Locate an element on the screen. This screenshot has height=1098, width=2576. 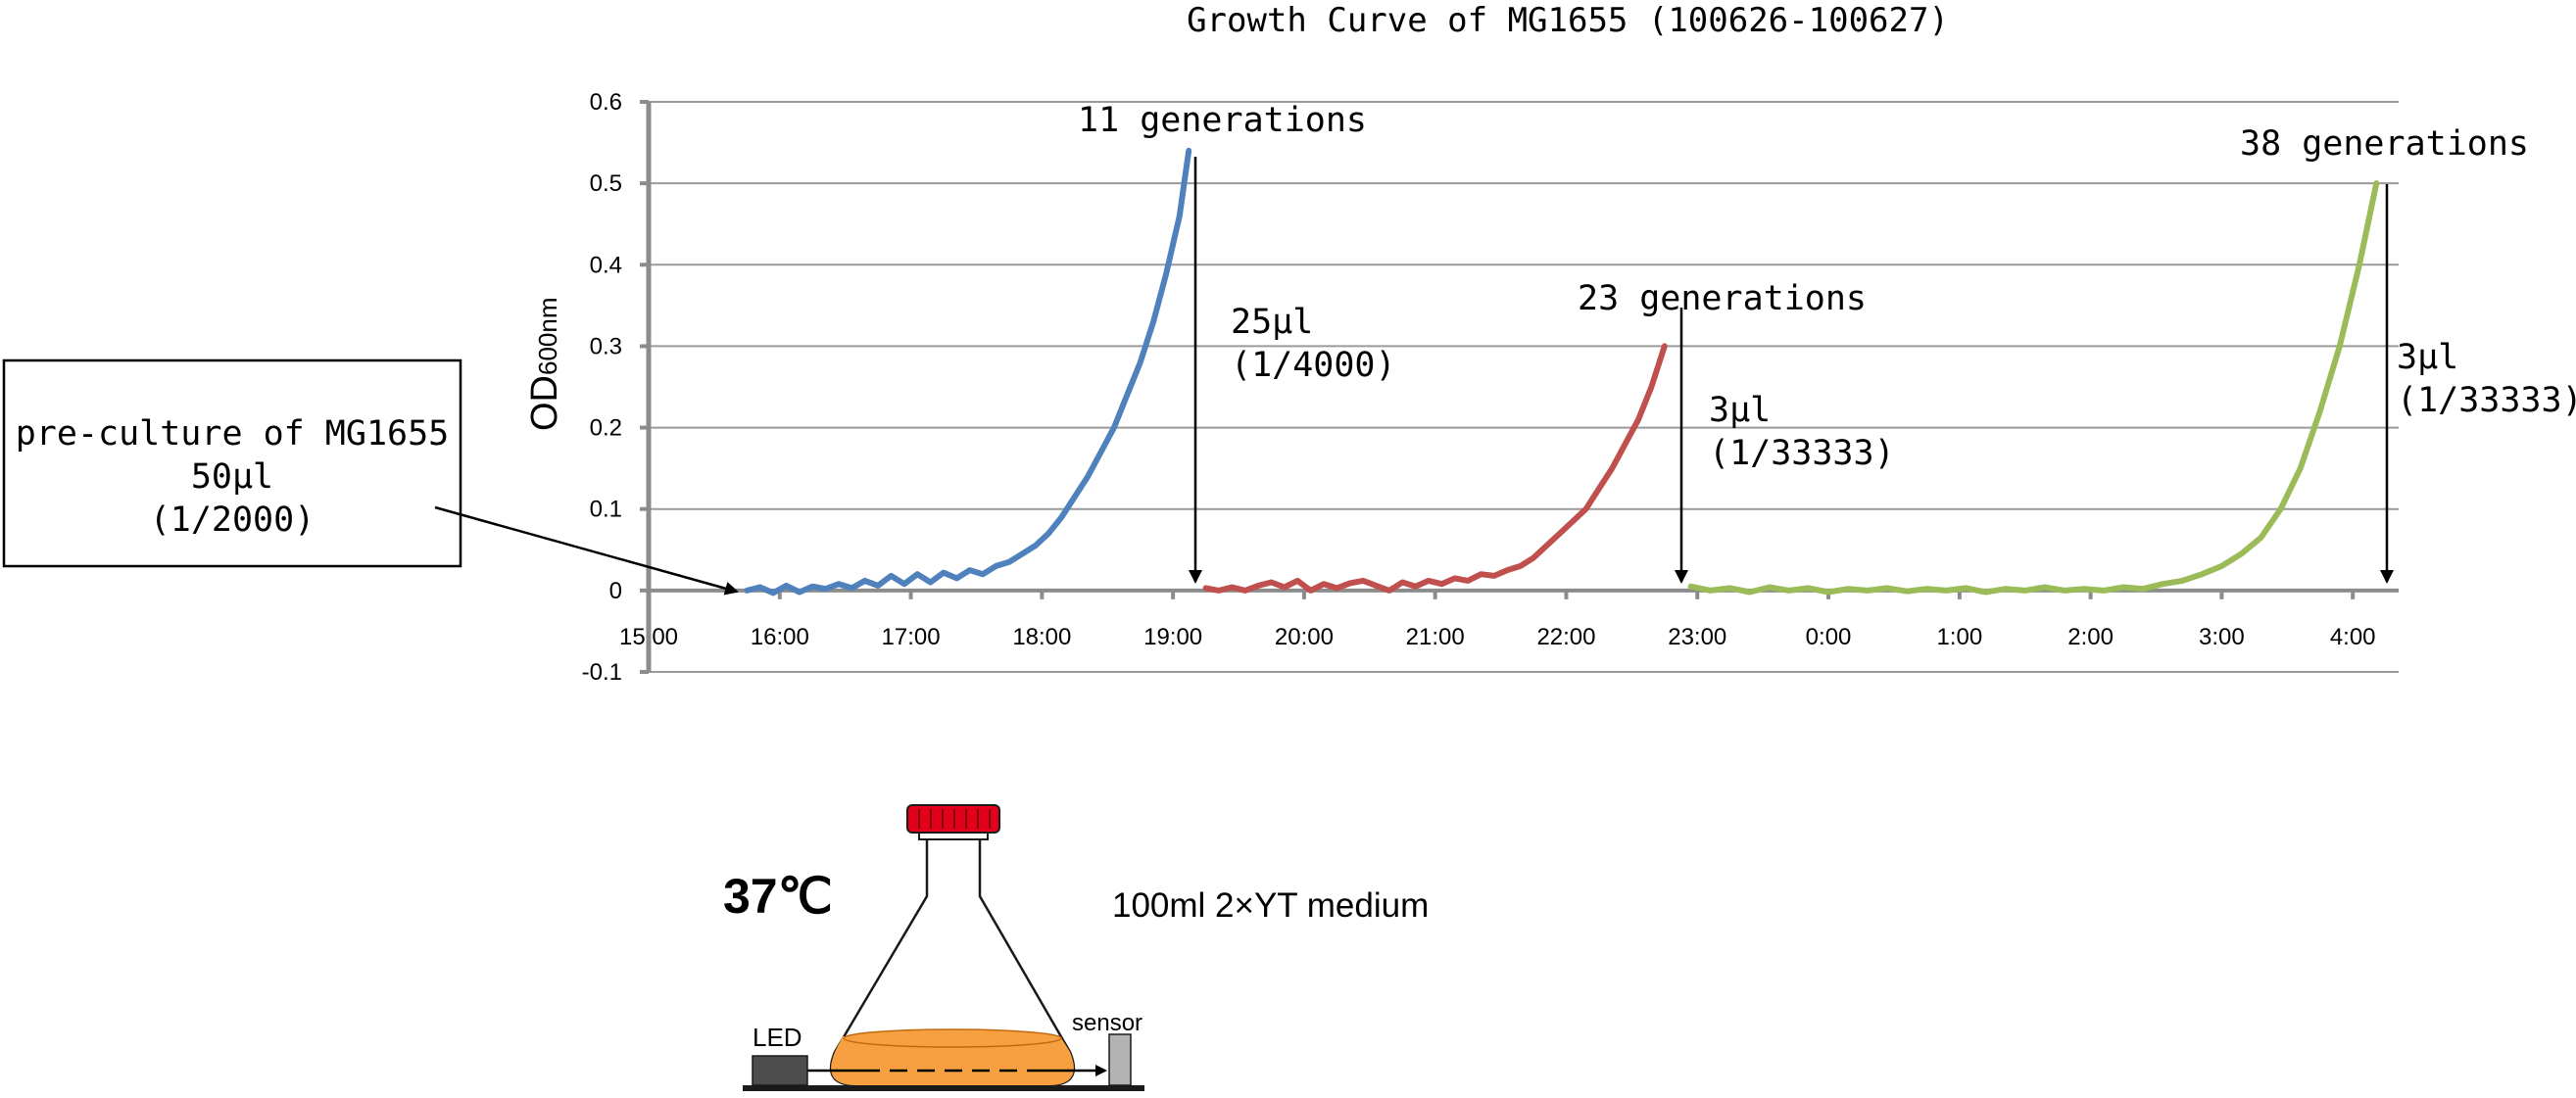
y-axis-ticks: 0.6 0.5 0.4 0.3 0.2 0.1 0 -0.1 is located at coordinates (615, 387).